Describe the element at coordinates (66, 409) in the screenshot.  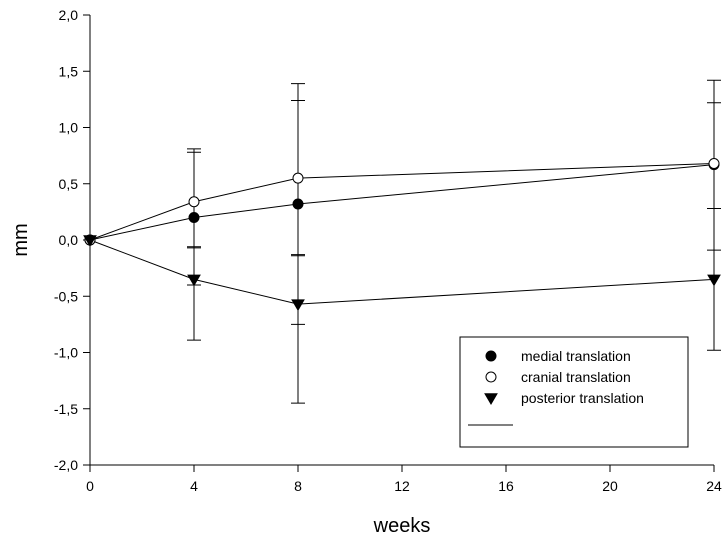
I see `y-tick-label: -1,5` at that location.